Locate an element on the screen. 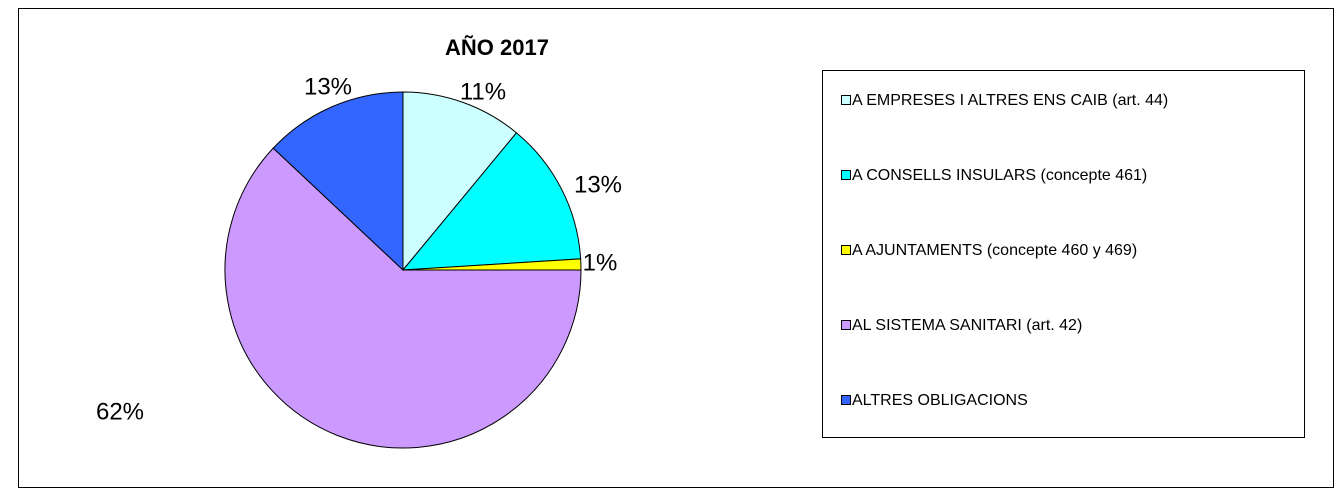 This screenshot has height=493, width=1340. legend-label: A AJUNTAMENTS (concepte 460 y 469) is located at coordinates (994, 250).